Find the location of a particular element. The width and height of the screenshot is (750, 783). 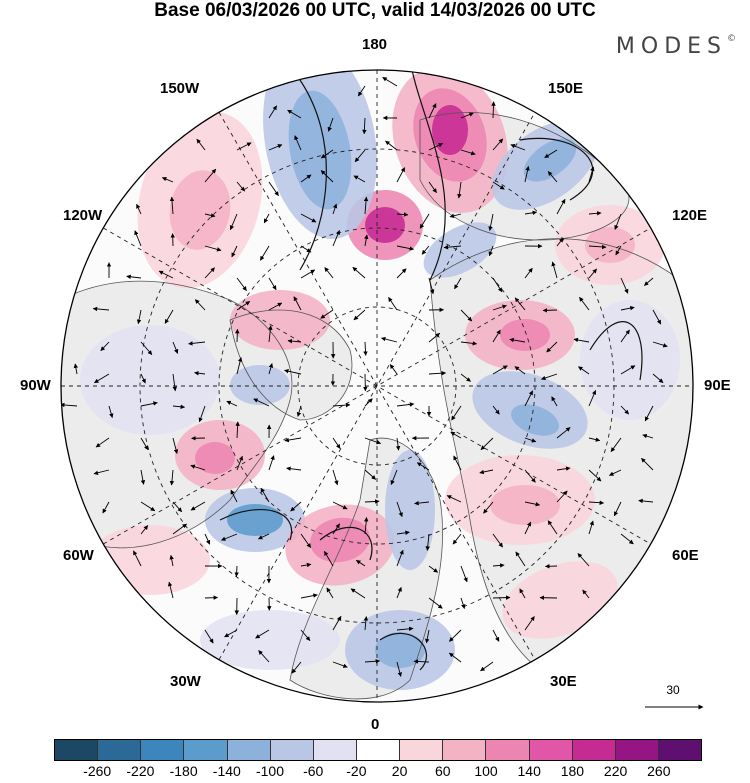

colorbar-tick-label: 220 is located at coordinates (615, 771).